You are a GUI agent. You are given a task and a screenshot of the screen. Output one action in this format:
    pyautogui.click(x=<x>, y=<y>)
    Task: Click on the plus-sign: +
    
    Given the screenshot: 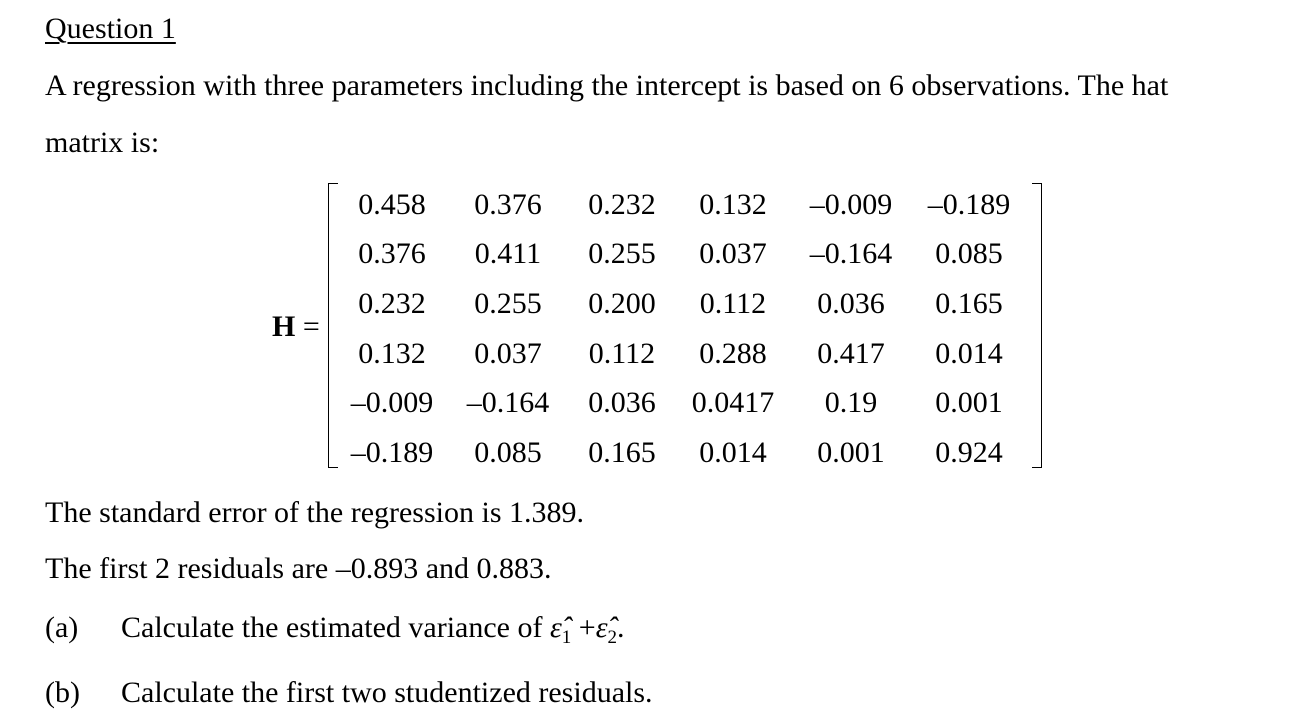 What is the action you would take?
    pyautogui.click(x=587, y=627)
    